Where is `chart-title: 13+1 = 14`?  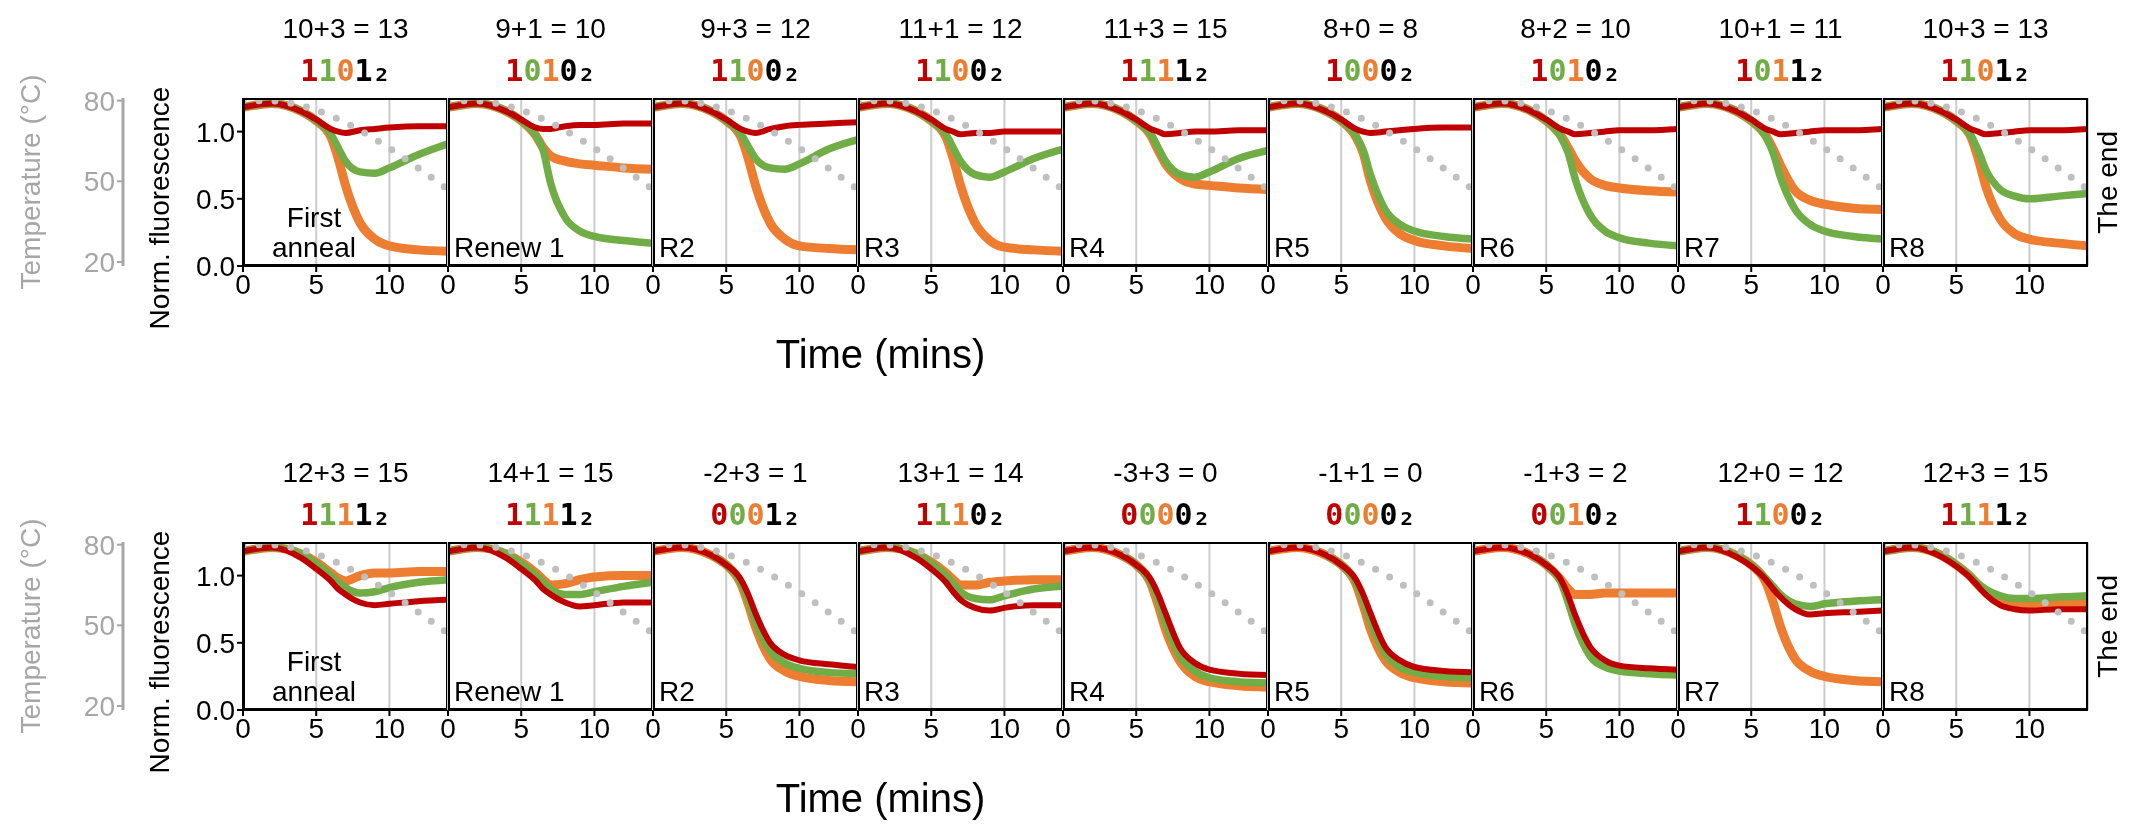 chart-title: 13+1 = 14 is located at coordinates (960, 473).